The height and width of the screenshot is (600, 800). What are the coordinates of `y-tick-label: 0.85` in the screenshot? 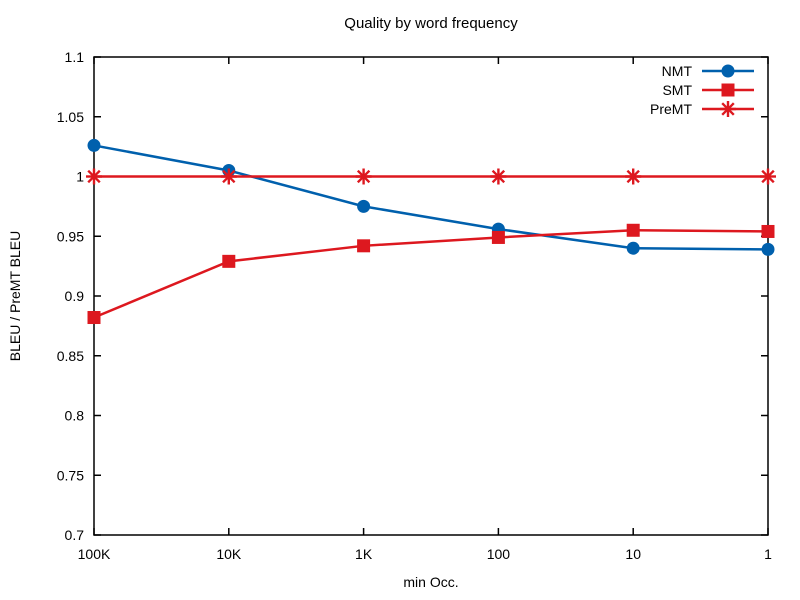 It's located at (70, 356).